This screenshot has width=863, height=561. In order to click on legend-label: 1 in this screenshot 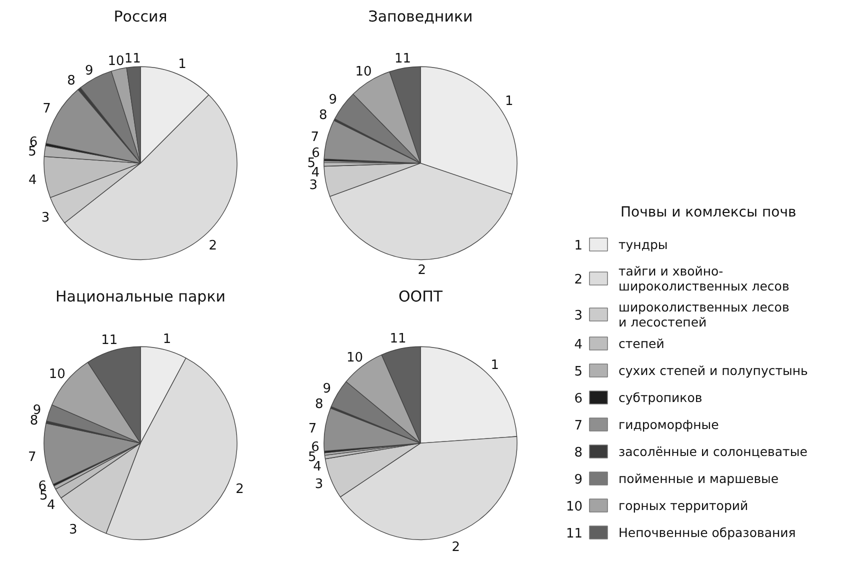, I will do `click(578, 246)`.